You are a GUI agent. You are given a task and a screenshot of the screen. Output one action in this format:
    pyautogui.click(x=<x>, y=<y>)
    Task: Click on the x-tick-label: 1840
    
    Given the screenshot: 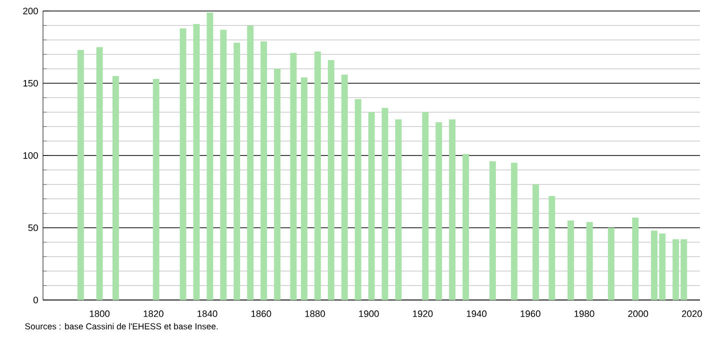 What is the action you would take?
    pyautogui.click(x=208, y=314)
    